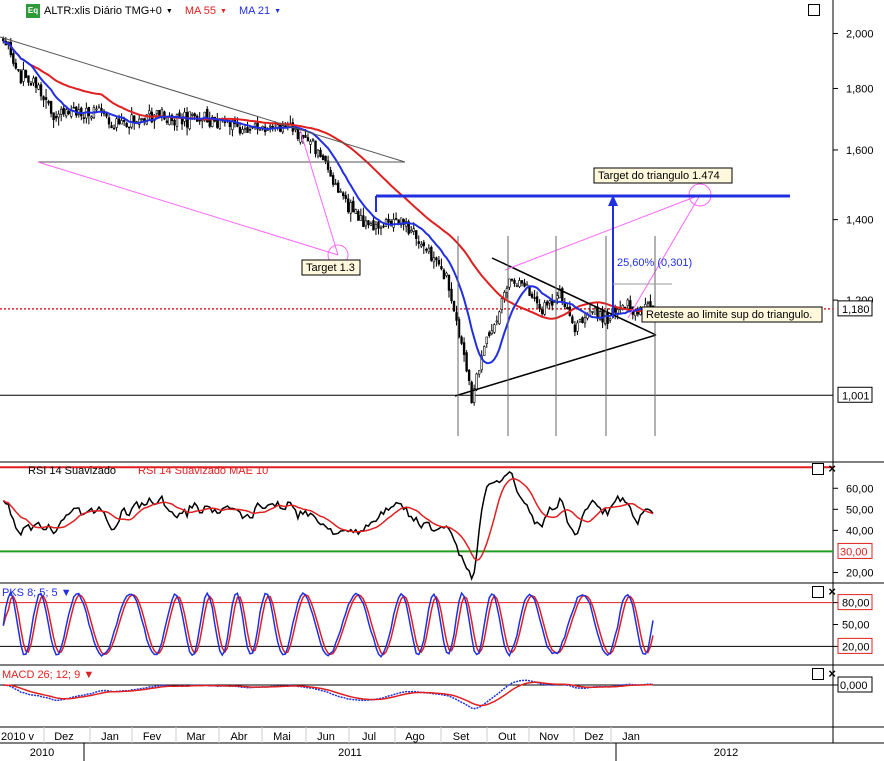 The height and width of the screenshot is (761, 884). What do you see at coordinates (33, 11) in the screenshot?
I see `symbol-badge-icon: Eq` at bounding box center [33, 11].